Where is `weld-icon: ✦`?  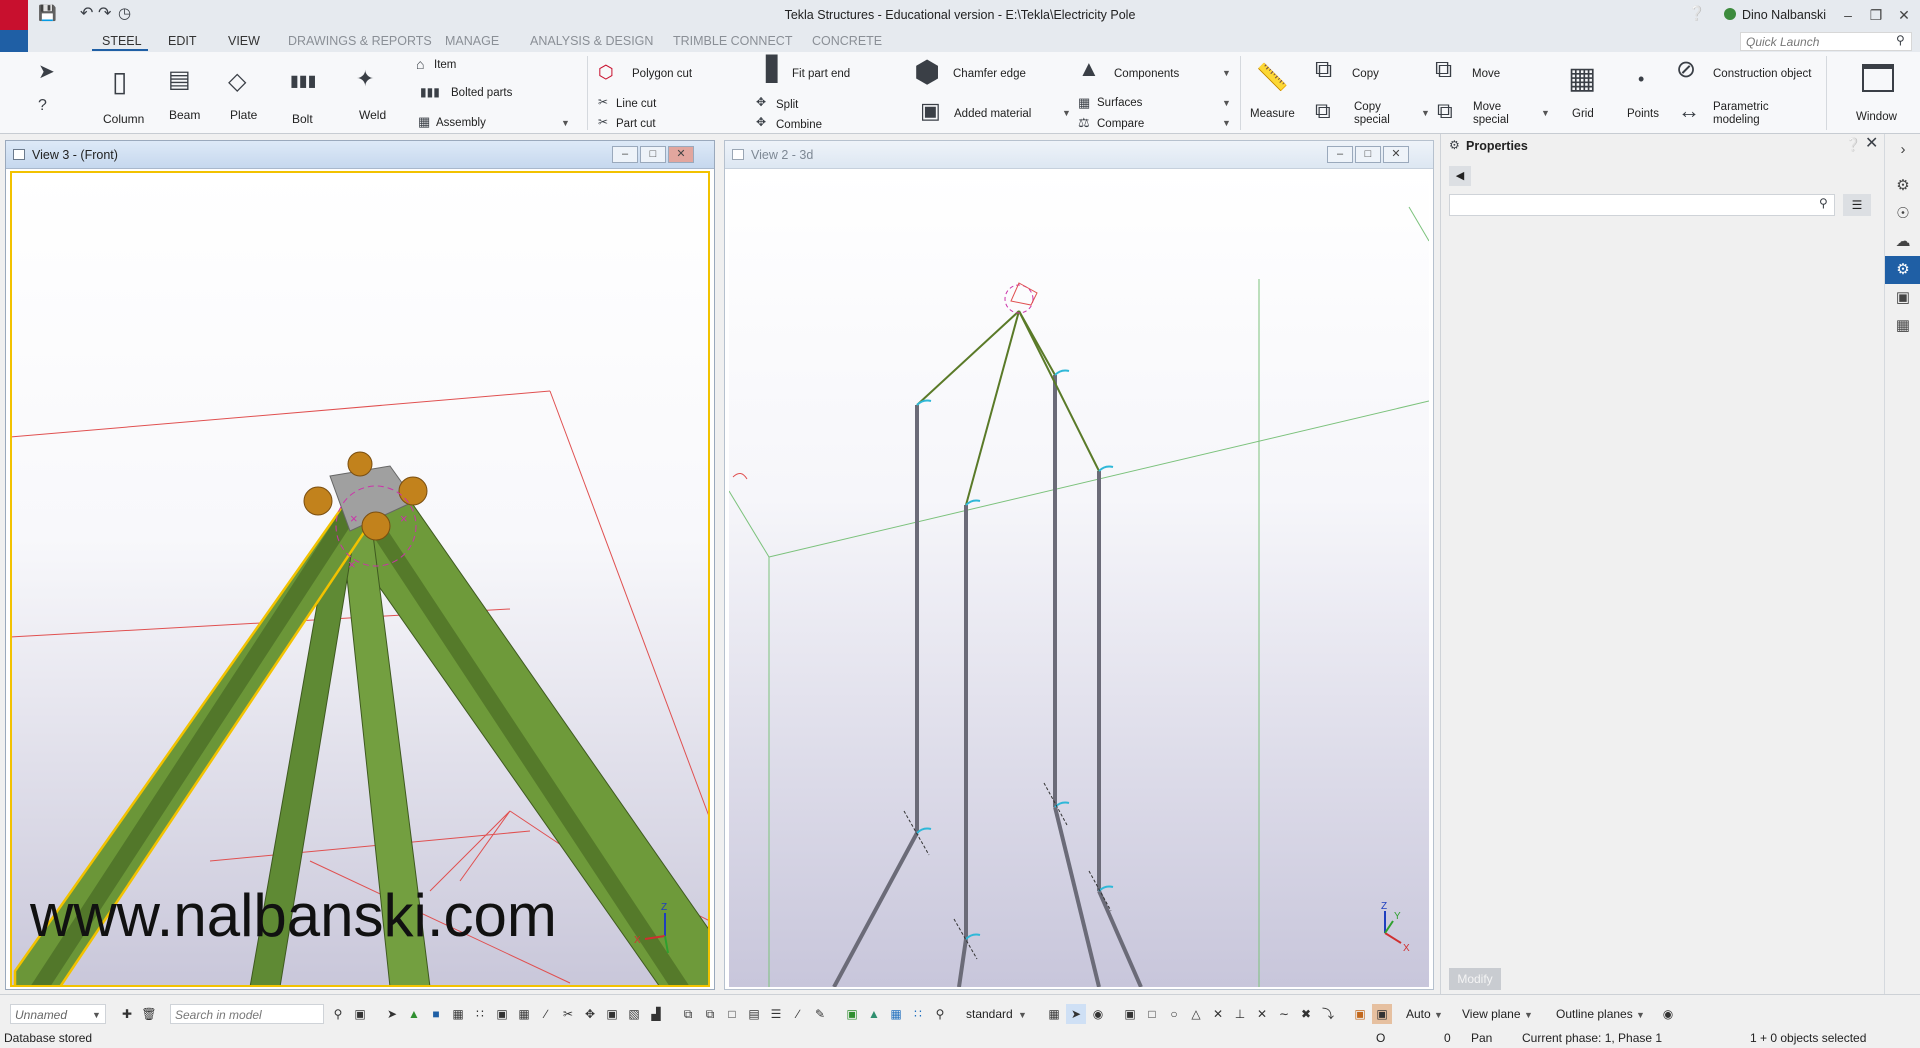
weld-icon: ✦ is located at coordinates (365, 78).